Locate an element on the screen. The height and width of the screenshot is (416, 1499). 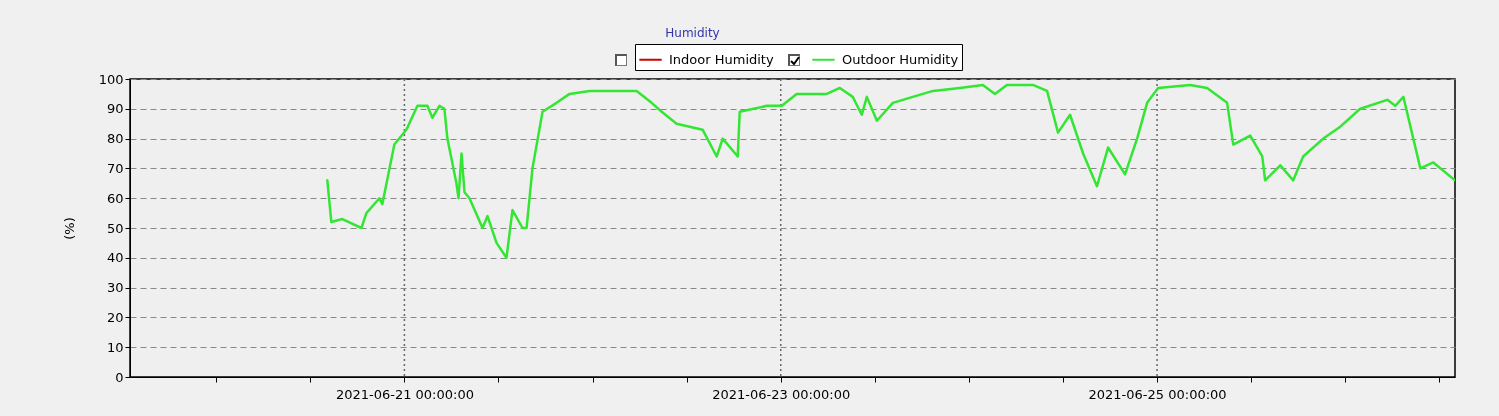
y-tick-label: 40 is located at coordinates (115, 258).